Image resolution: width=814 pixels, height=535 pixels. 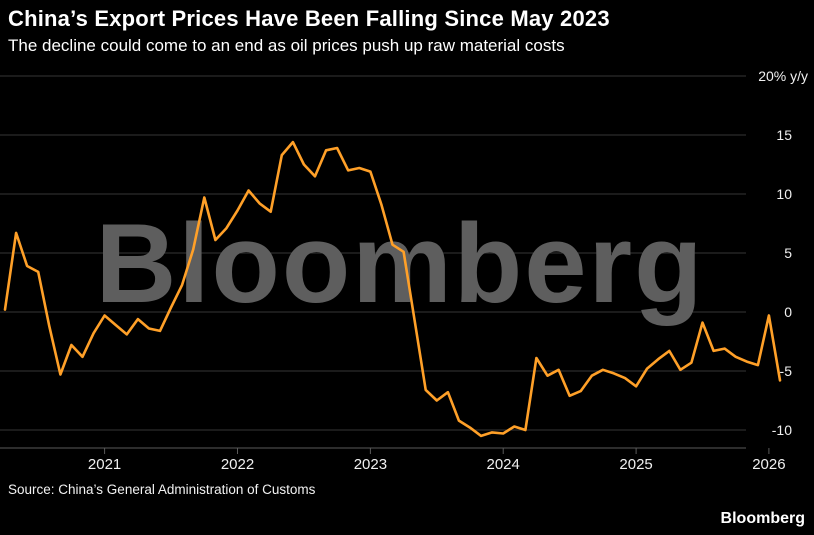 I want to click on x-tick-label: 2022, so click(x=237, y=464).